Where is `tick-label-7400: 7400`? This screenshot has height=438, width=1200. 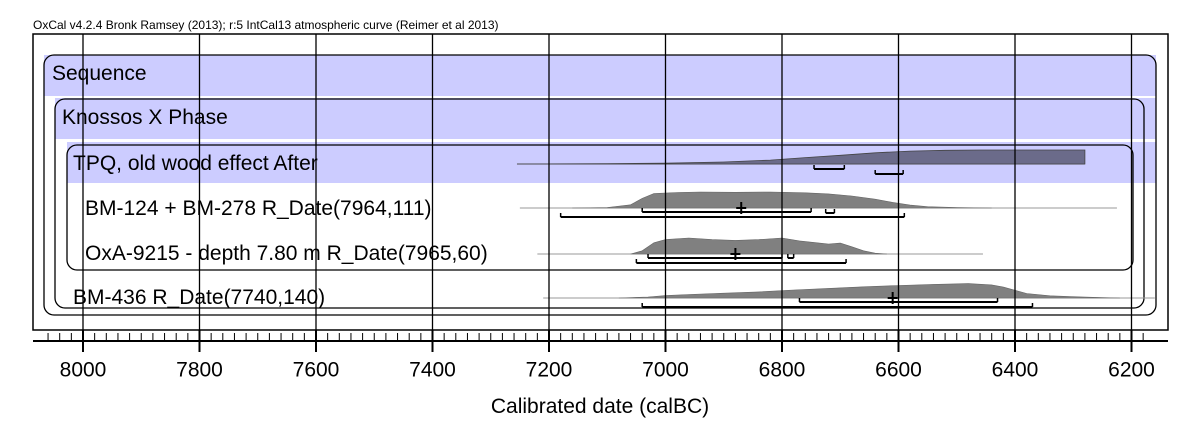 tick-label-7400: 7400 is located at coordinates (432, 369).